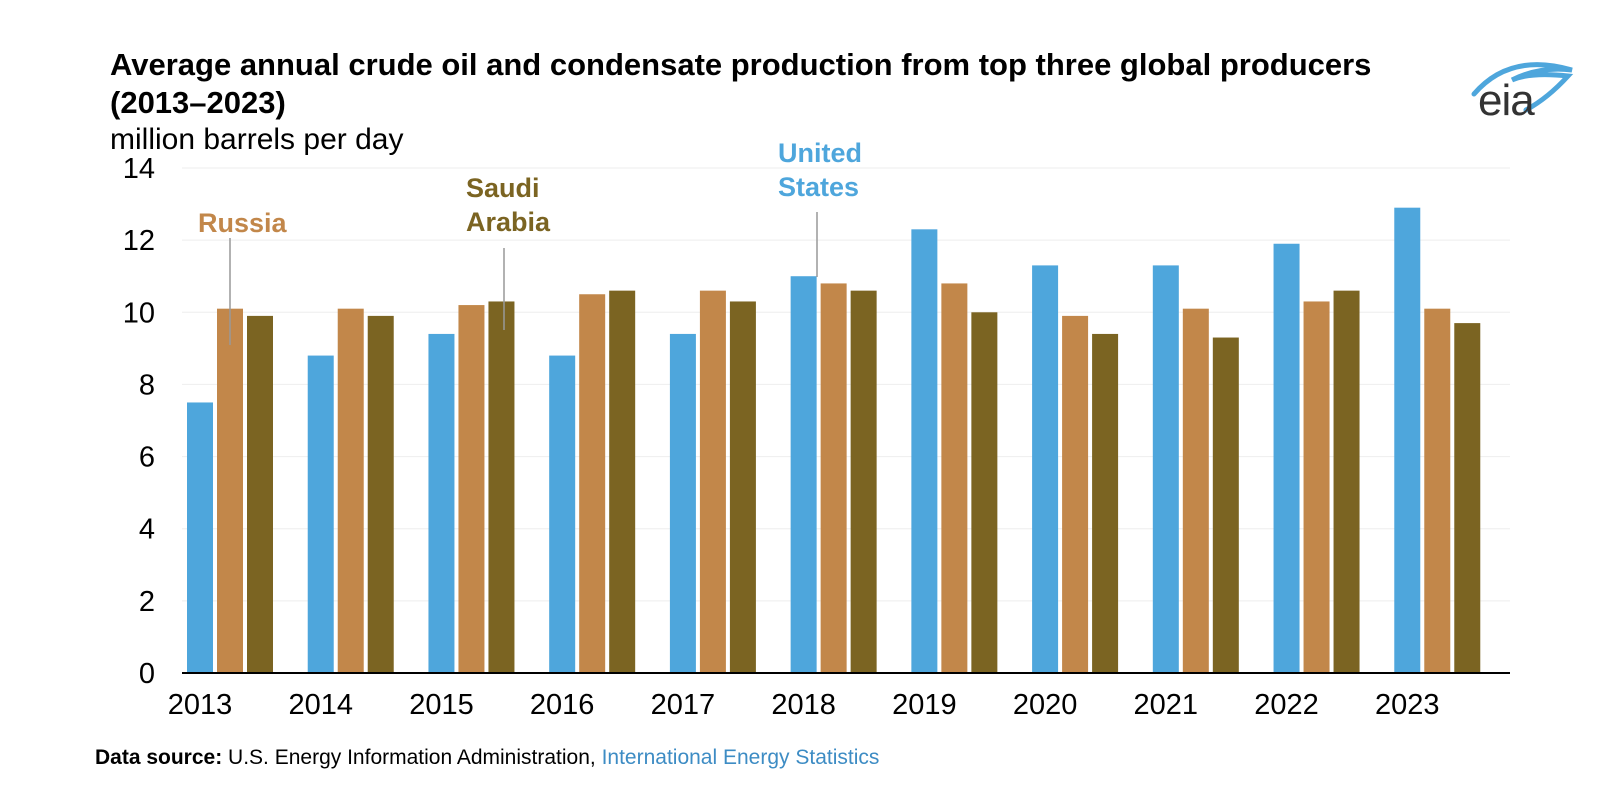  Describe the element at coordinates (1437, 490) in the screenshot. I see `bar-russia-2023` at that location.